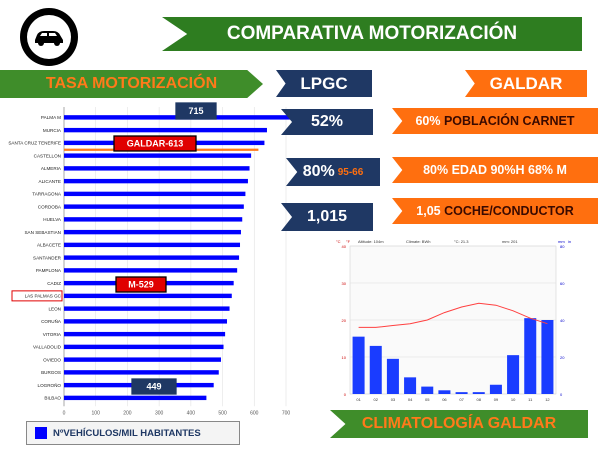 The height and width of the screenshot is (450, 600). What do you see at coordinates (371, 241) in the screenshot?
I see `climate-header-field: Altitude: 104m` at bounding box center [371, 241].